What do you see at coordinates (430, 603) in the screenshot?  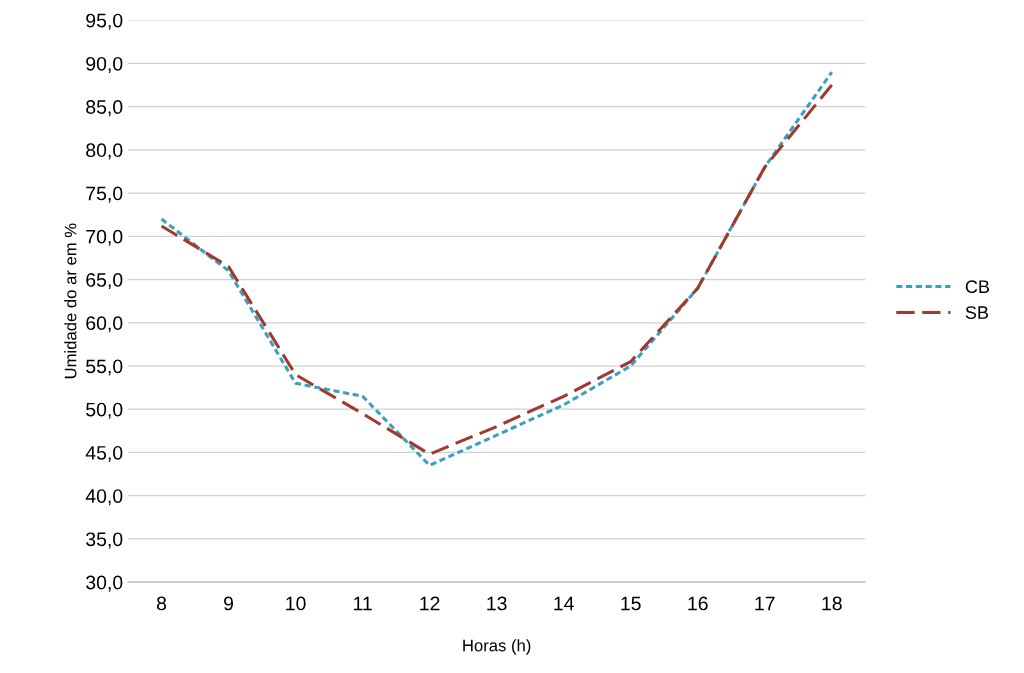 I see `x-tick-label: 12` at bounding box center [430, 603].